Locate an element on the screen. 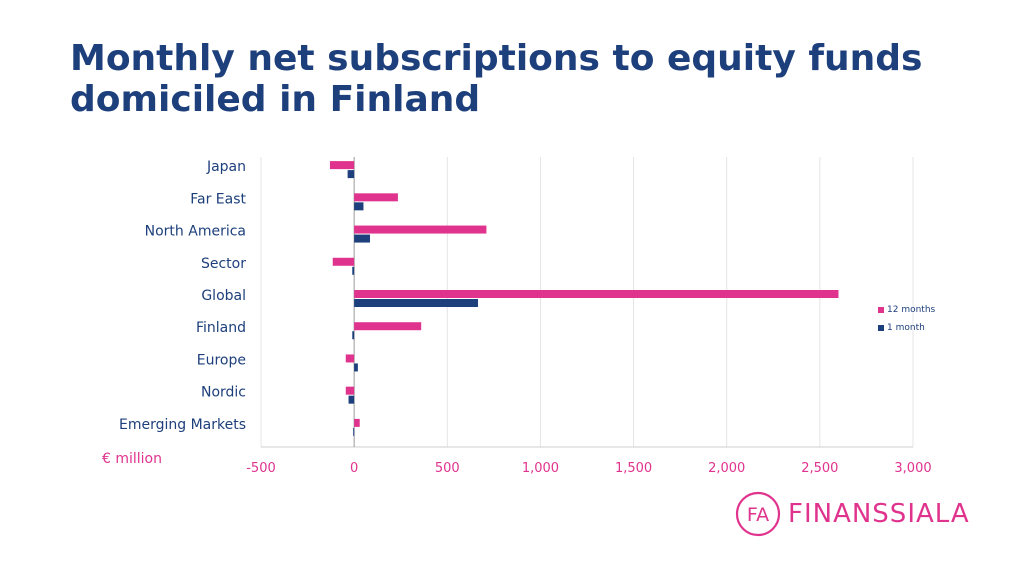  category-label: Finland is located at coordinates (221, 328).